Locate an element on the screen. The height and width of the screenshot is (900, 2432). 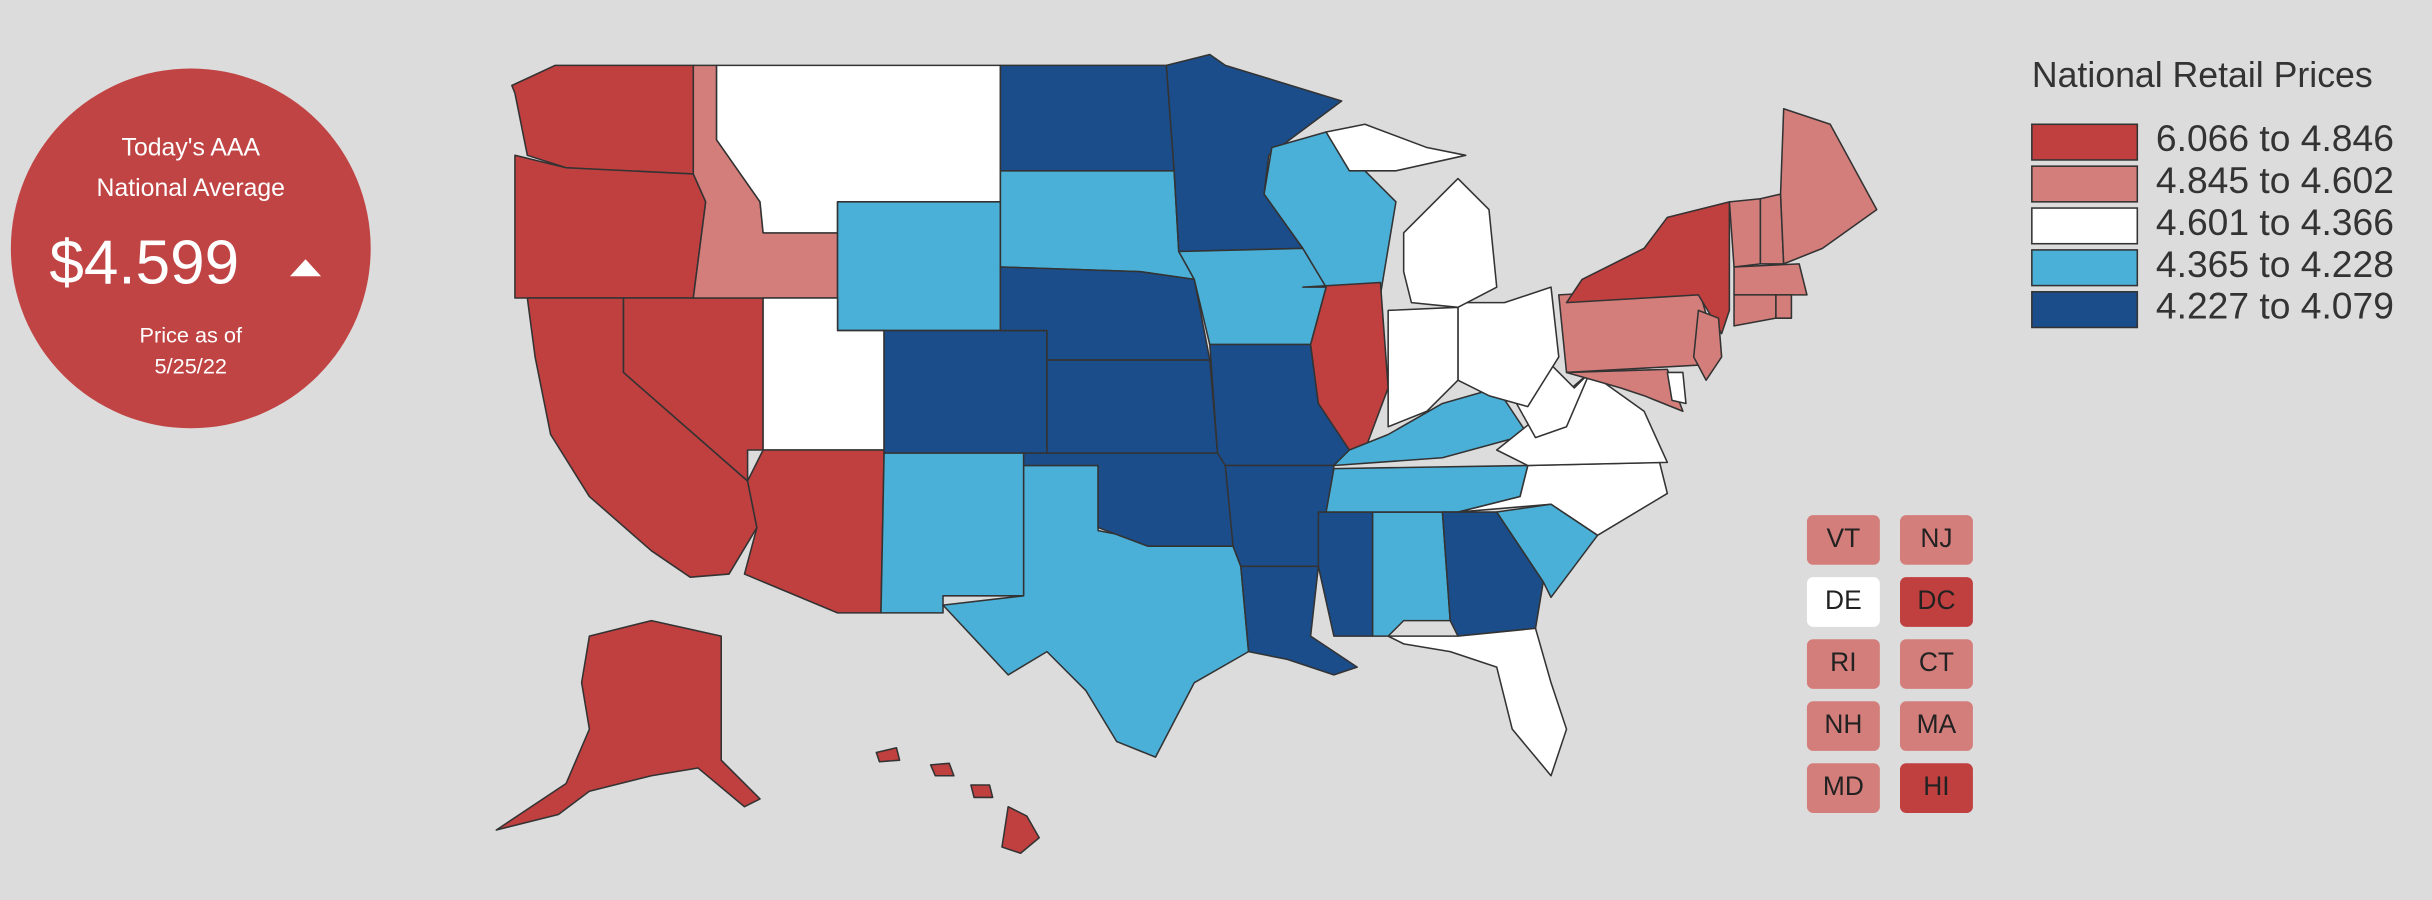
small-state-label: HI is located at coordinates (1936, 786).